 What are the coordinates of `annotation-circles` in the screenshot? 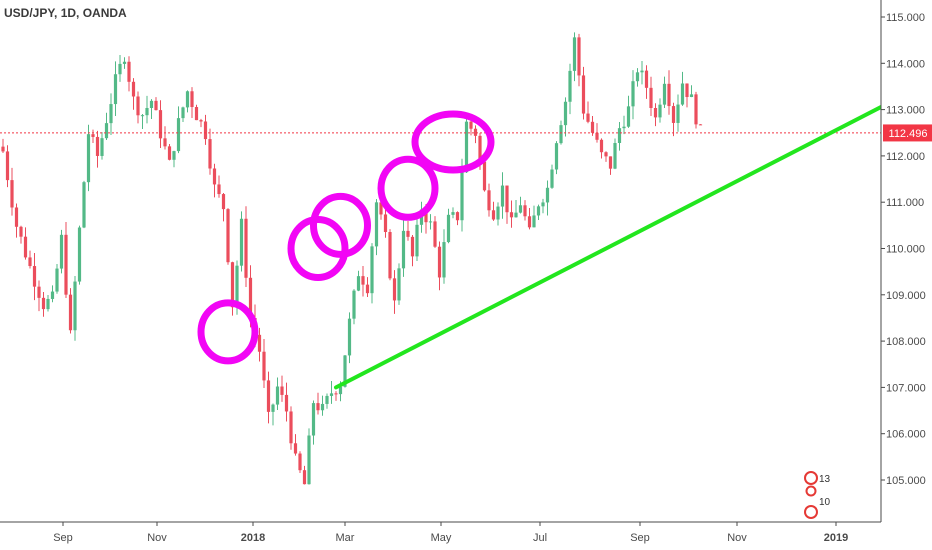 It's located at (346, 237).